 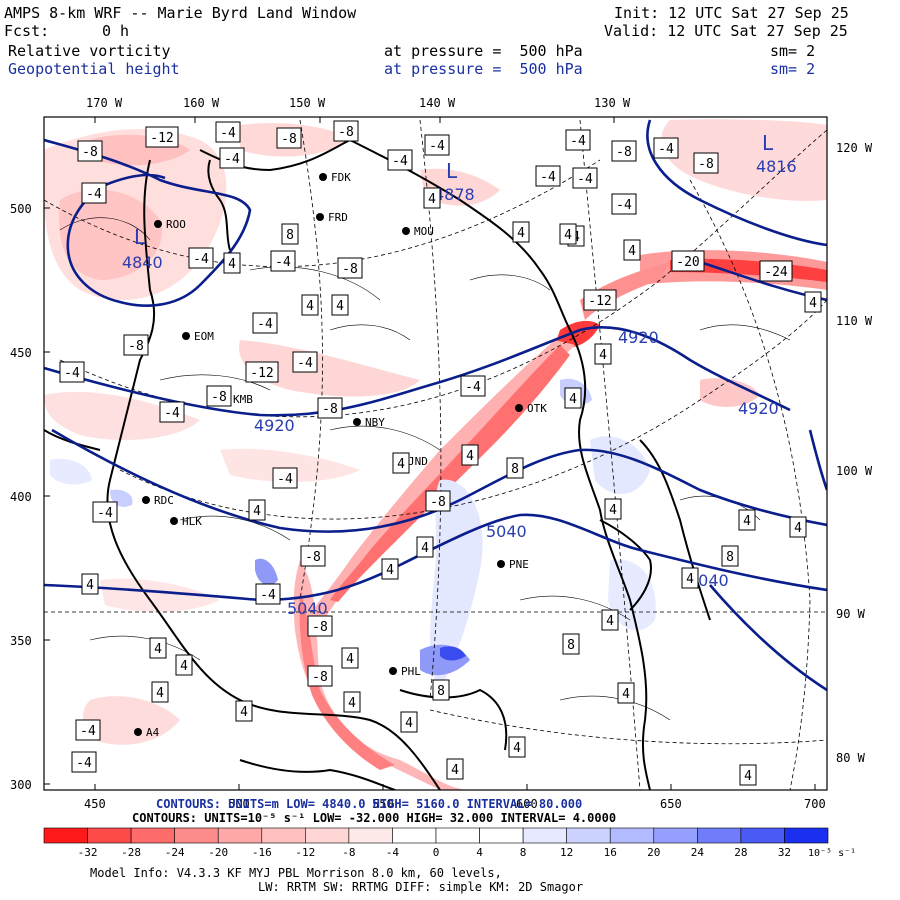 What do you see at coordinates (175, 852) in the screenshot?
I see `colorbar-tick-label: -24` at bounding box center [175, 852].